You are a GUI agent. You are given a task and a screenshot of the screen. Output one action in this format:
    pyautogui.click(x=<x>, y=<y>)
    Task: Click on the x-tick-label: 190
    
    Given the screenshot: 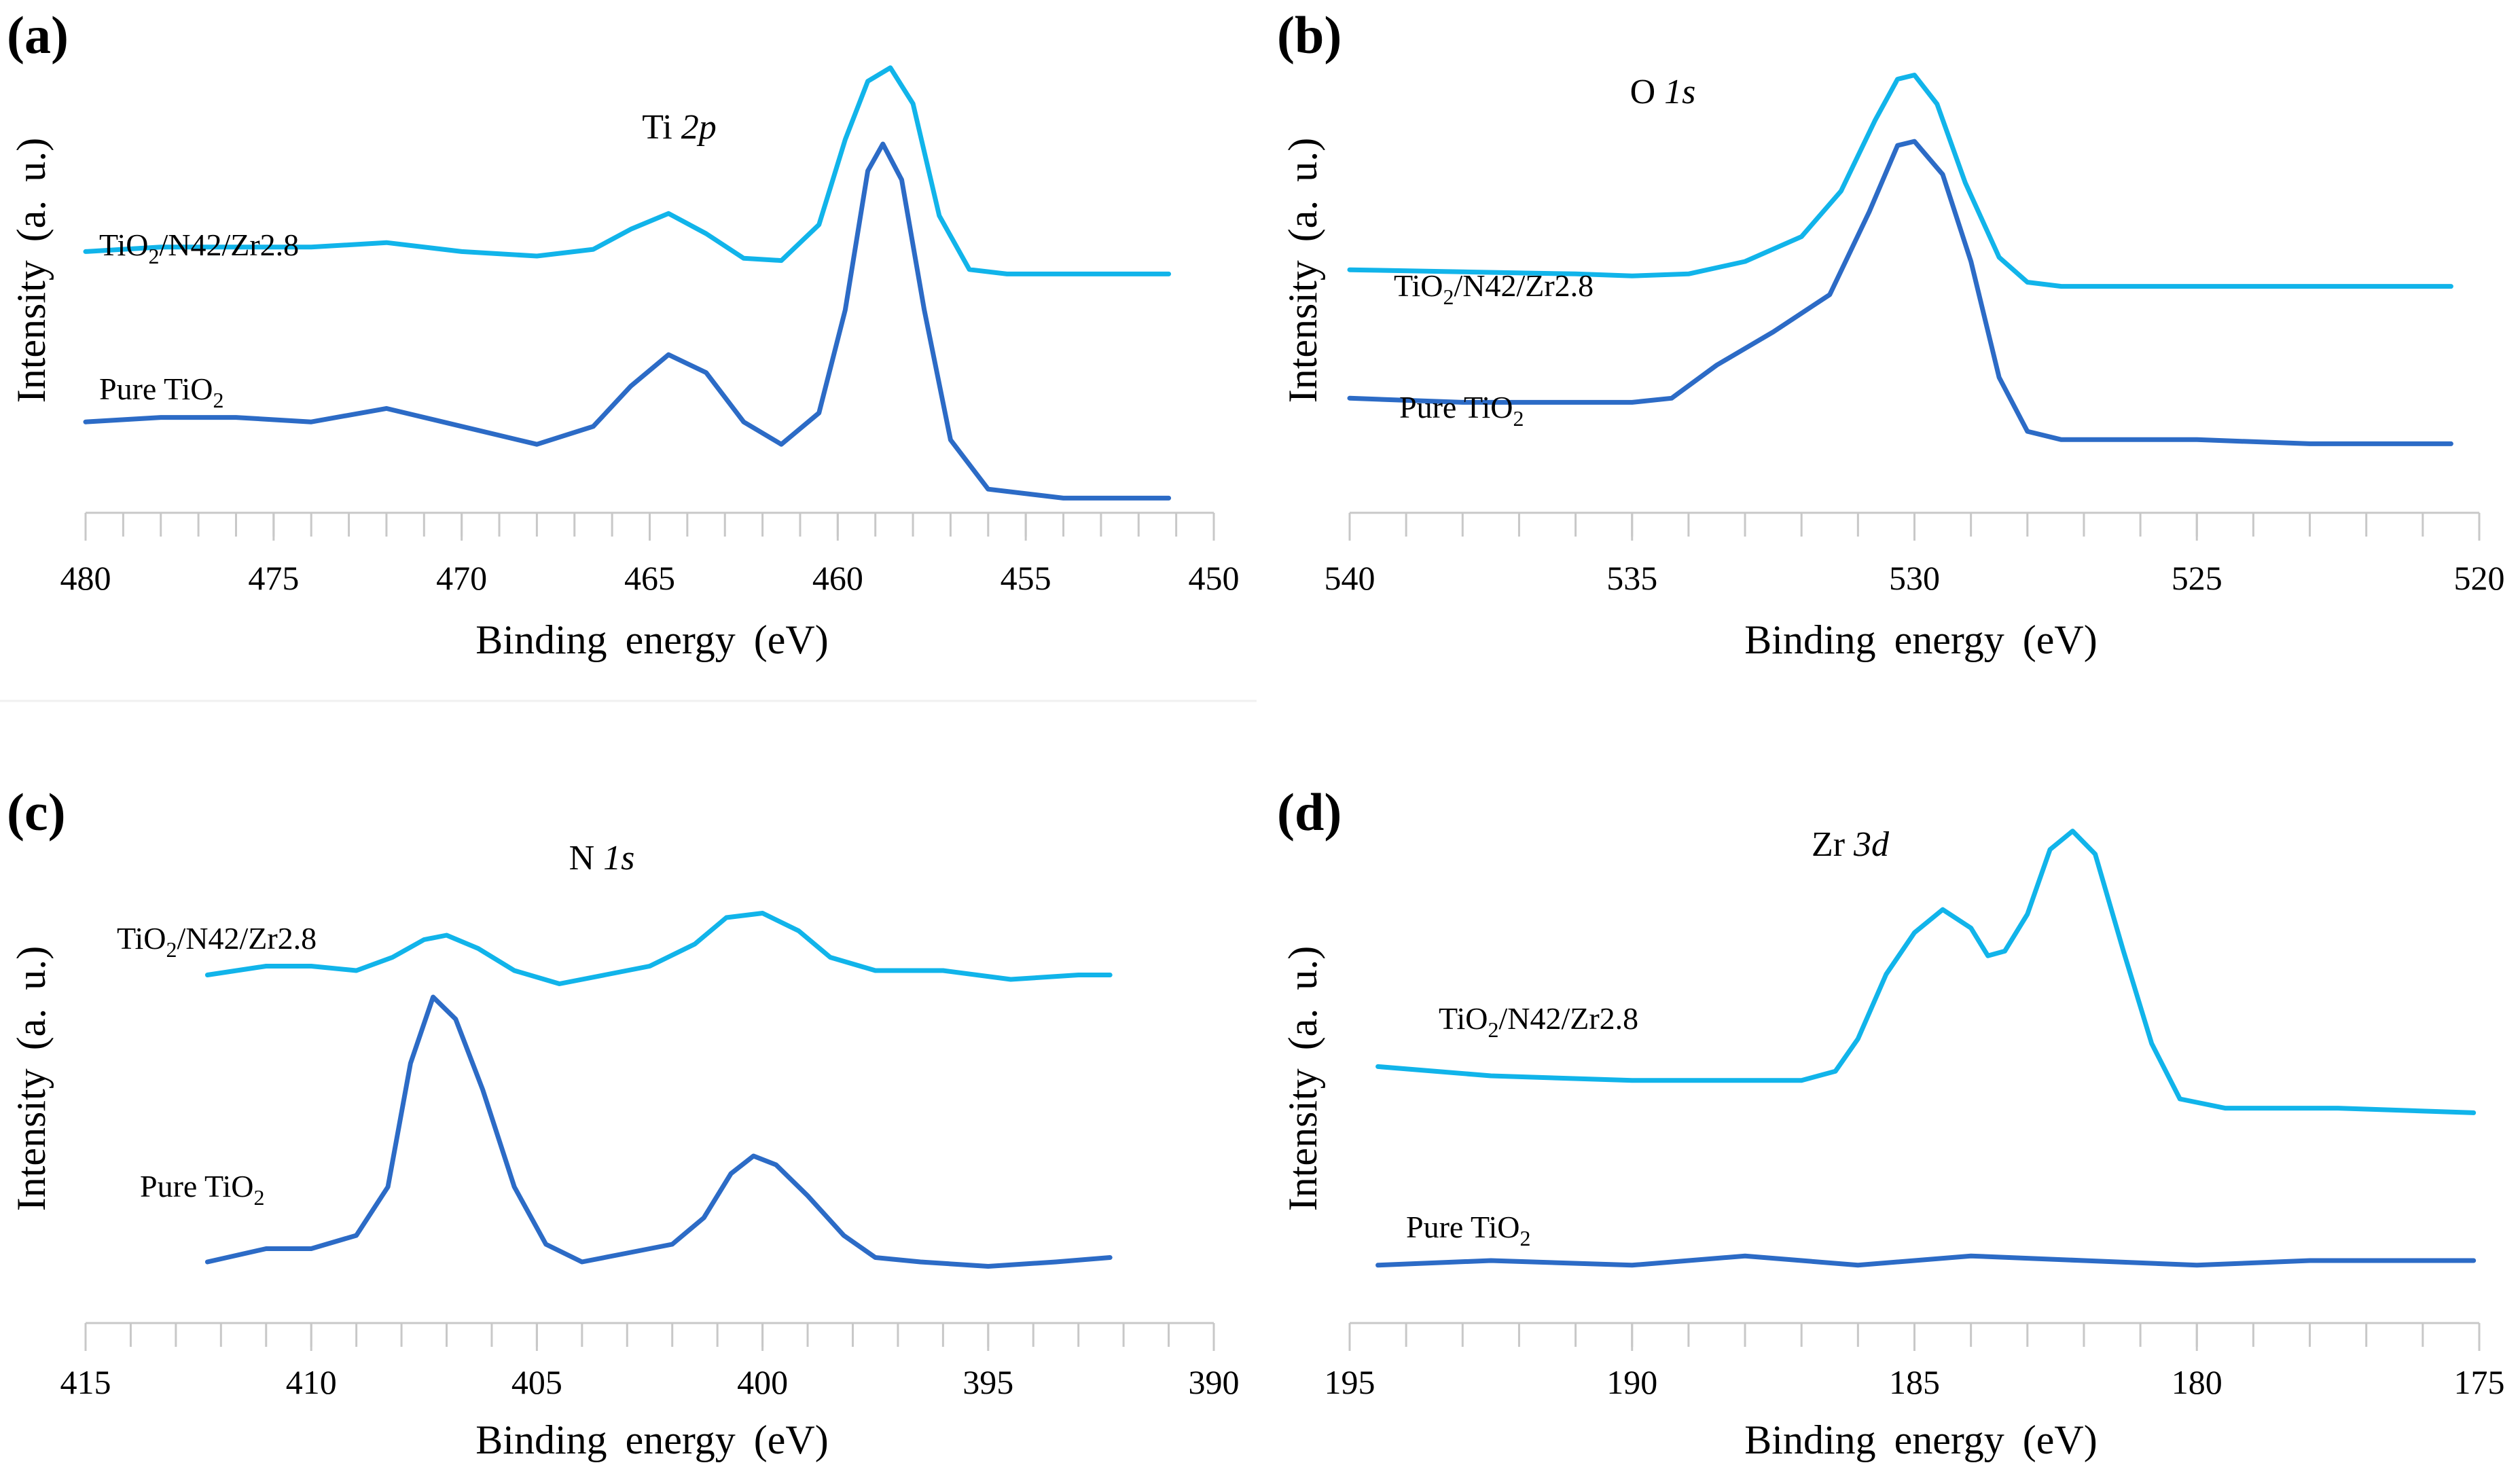 What is the action you would take?
    pyautogui.click(x=1631, y=1382)
    